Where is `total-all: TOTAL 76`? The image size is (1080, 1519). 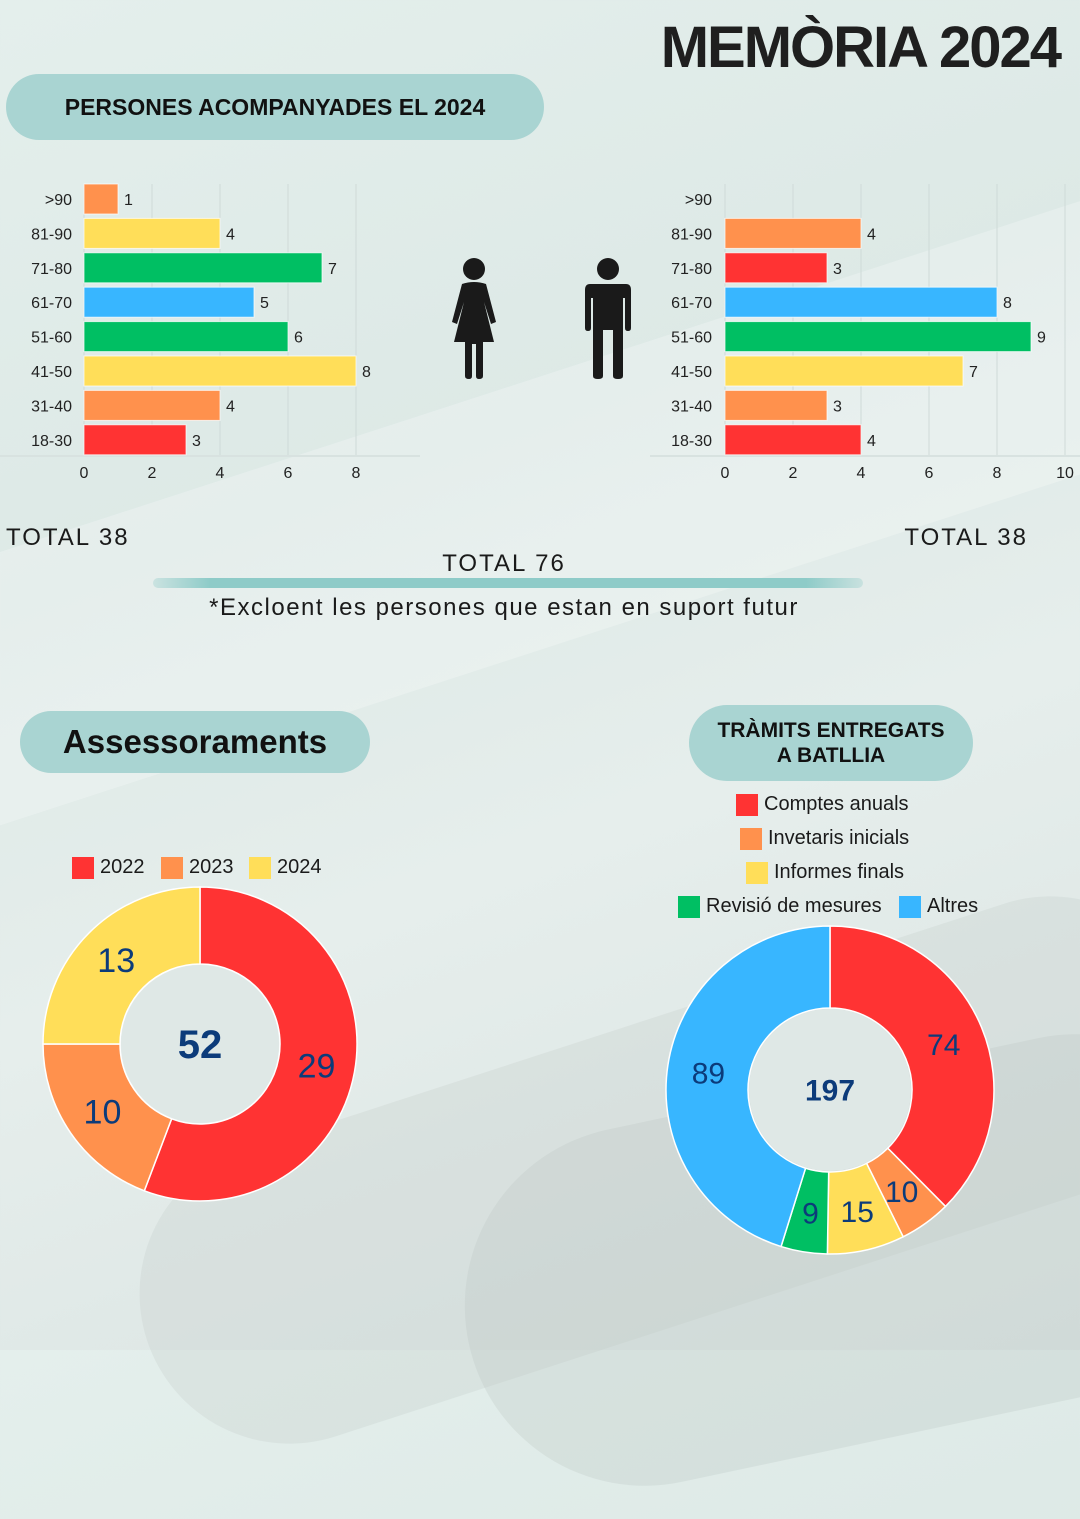 total-all: TOTAL 76 is located at coordinates (504, 563).